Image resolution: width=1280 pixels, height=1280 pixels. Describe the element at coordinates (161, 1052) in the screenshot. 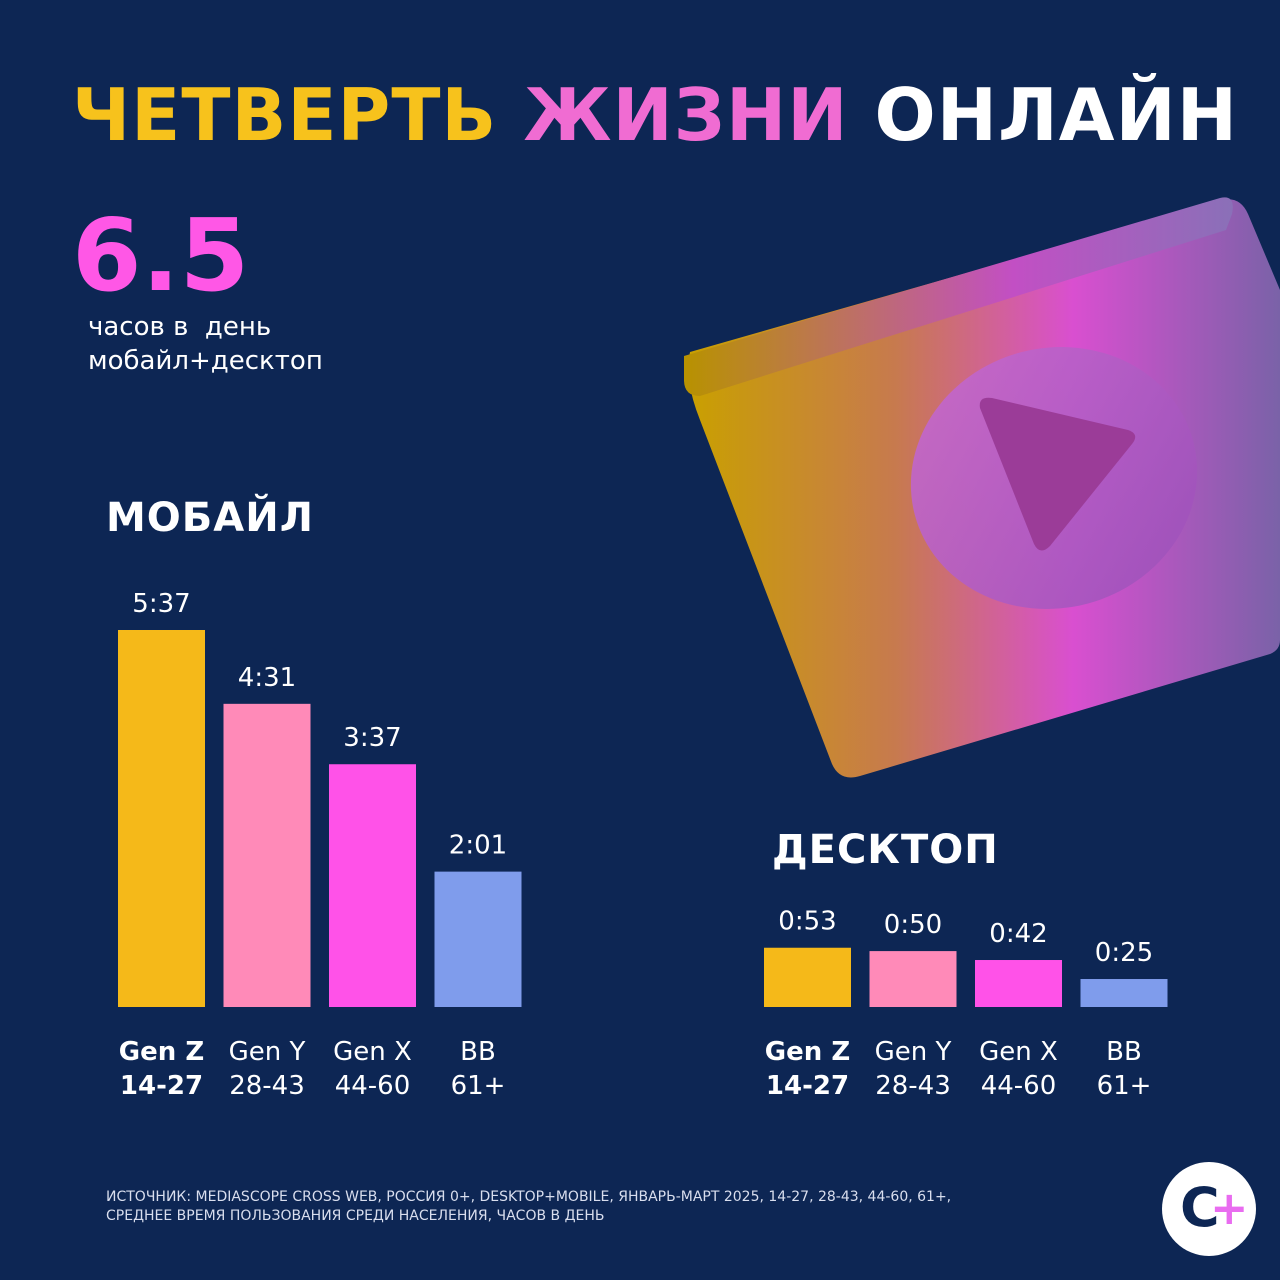

I see `mobile-category-name: Gen Z` at that location.